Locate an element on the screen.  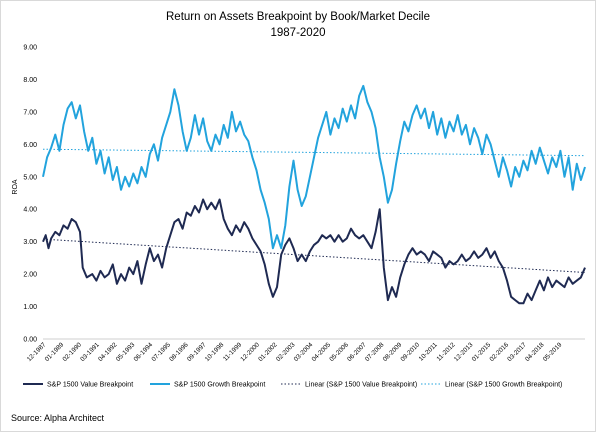
source-note: Source: Alpha Architect is located at coordinates (58, 418).